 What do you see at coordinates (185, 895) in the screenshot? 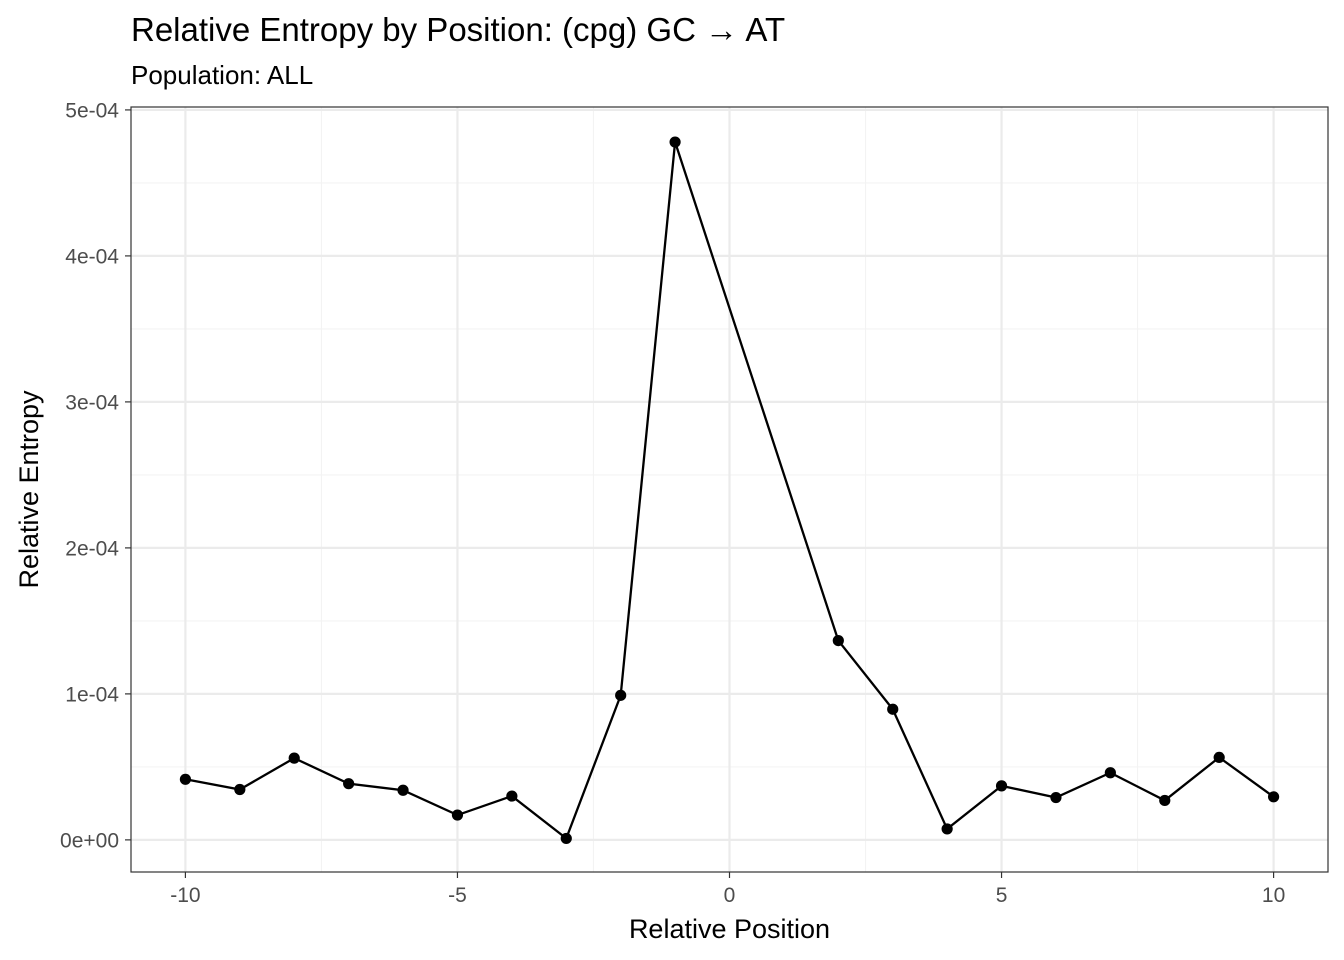
I see `x-tick-label: -10` at bounding box center [185, 895].